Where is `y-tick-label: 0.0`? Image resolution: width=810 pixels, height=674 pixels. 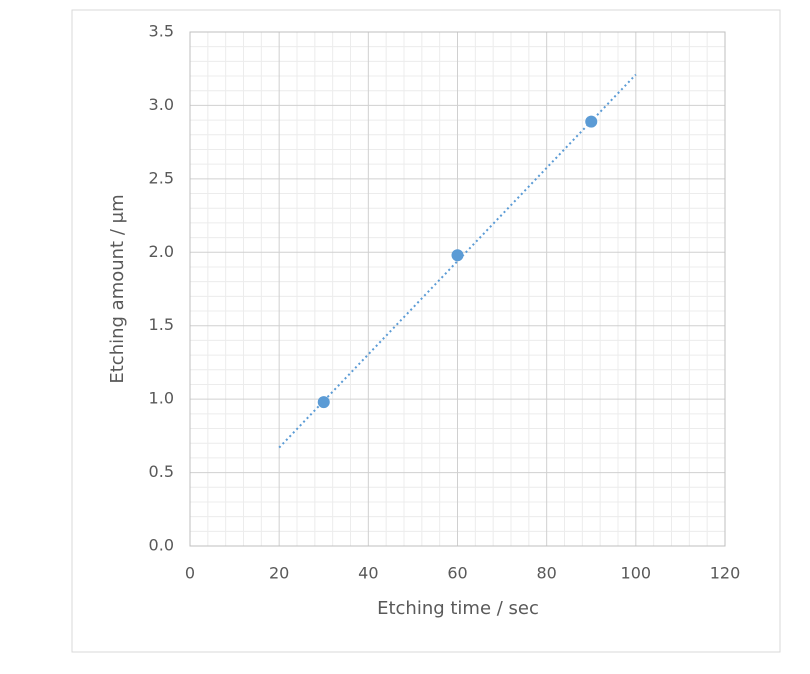
y-tick-label: 0.0 is located at coordinates (161, 545).